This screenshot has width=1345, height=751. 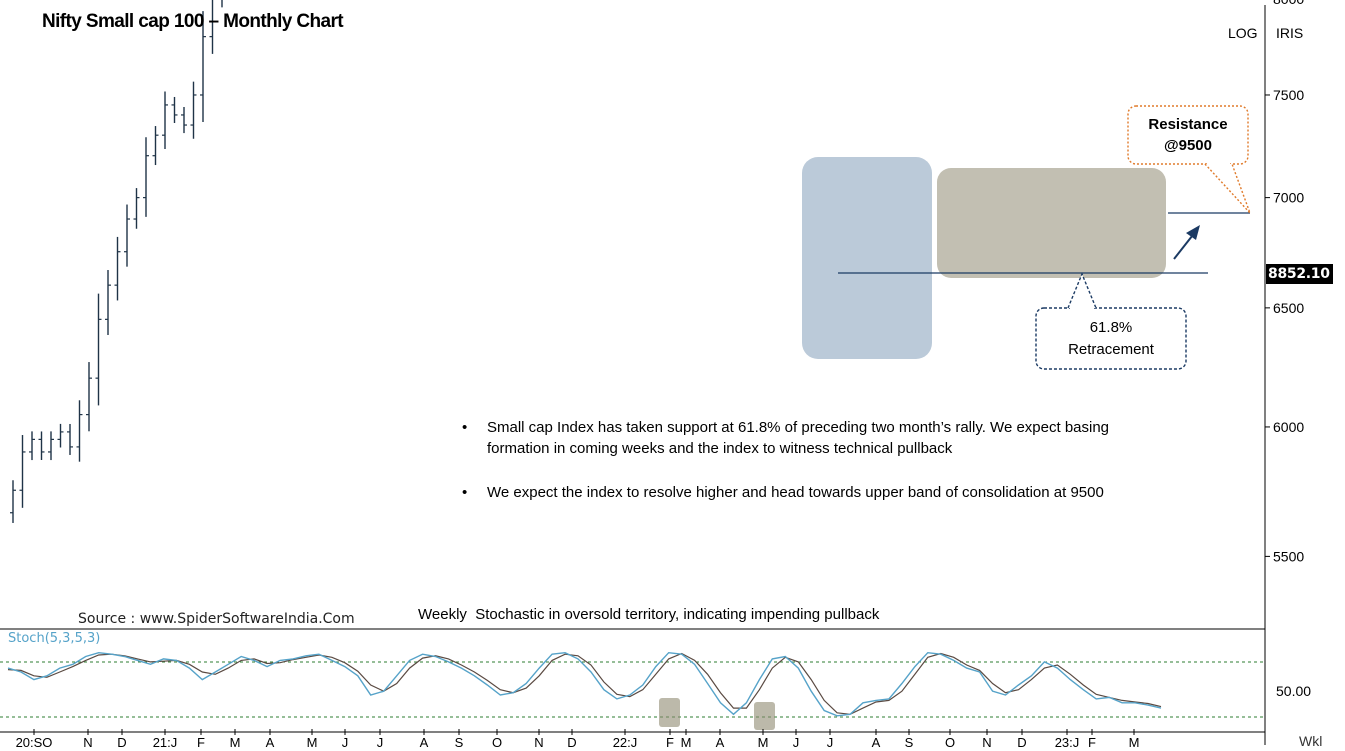 What do you see at coordinates (34, 742) in the screenshot?
I see `time-tick-label: 20:SO` at bounding box center [34, 742].